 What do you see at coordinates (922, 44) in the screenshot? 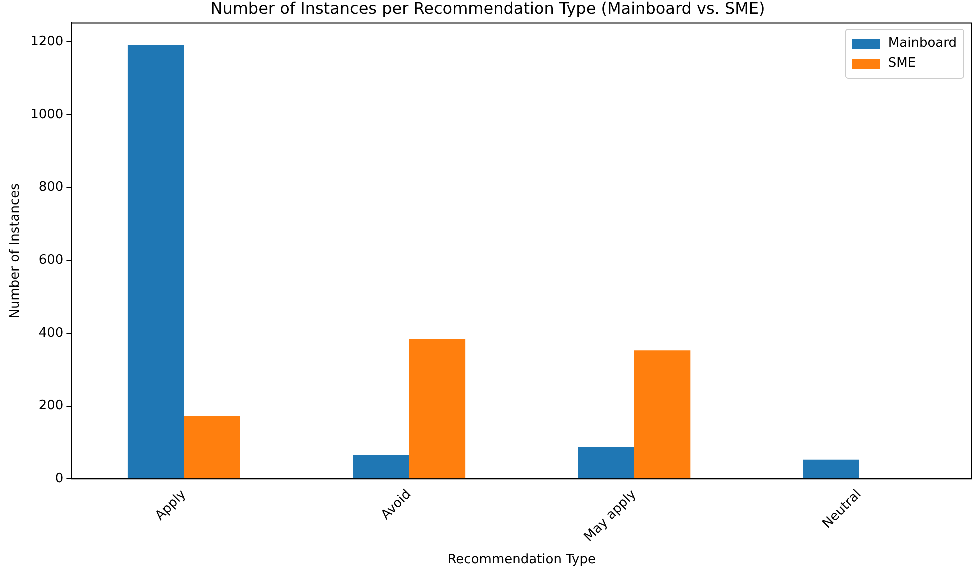
I see `legend-label: Mainboard` at bounding box center [922, 44].